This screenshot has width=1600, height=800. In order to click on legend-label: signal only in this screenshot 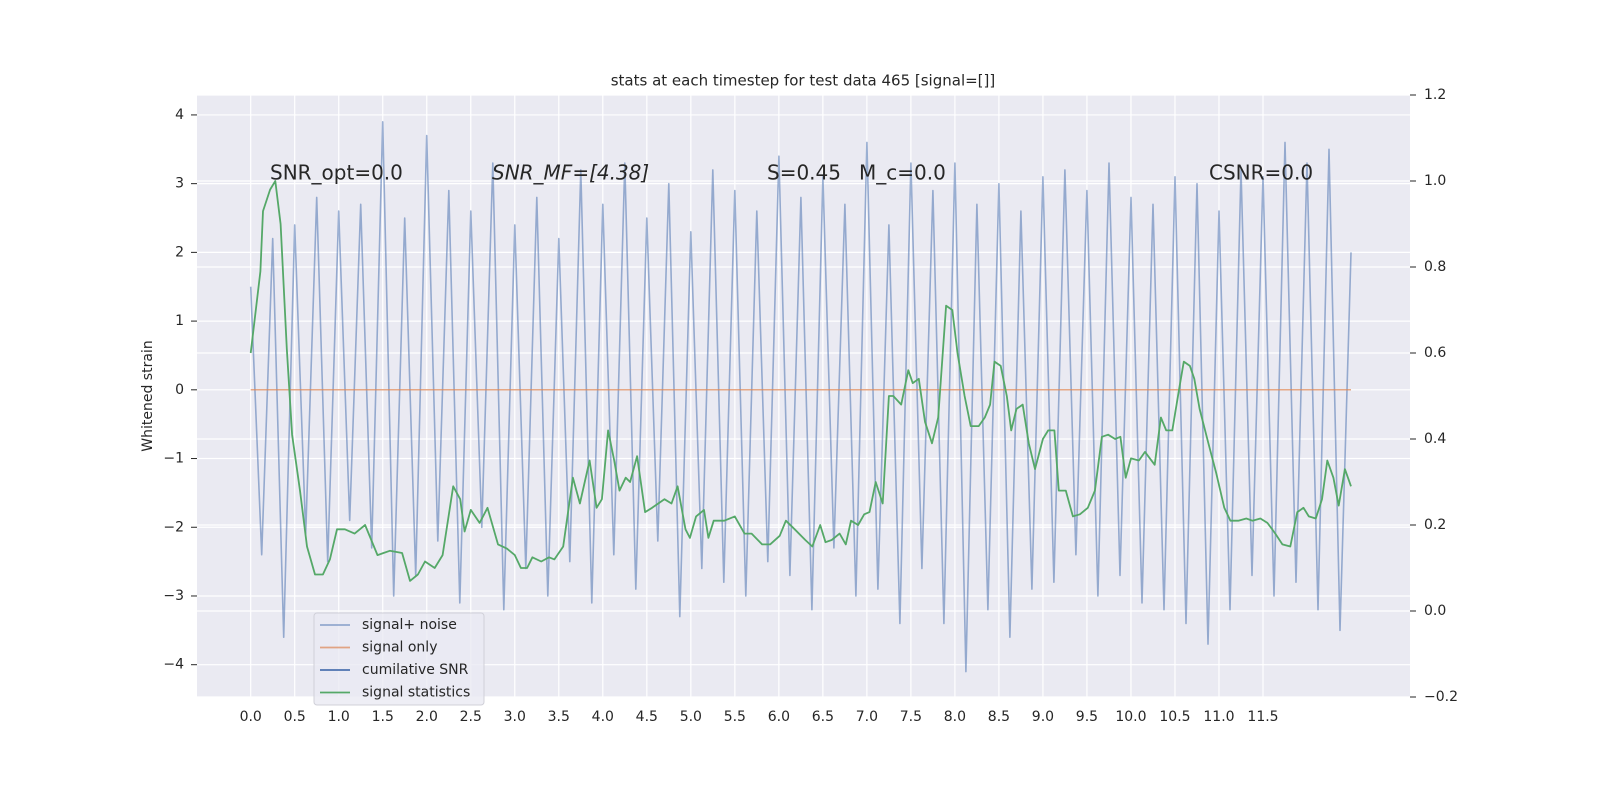, I will do `click(399, 648)`.